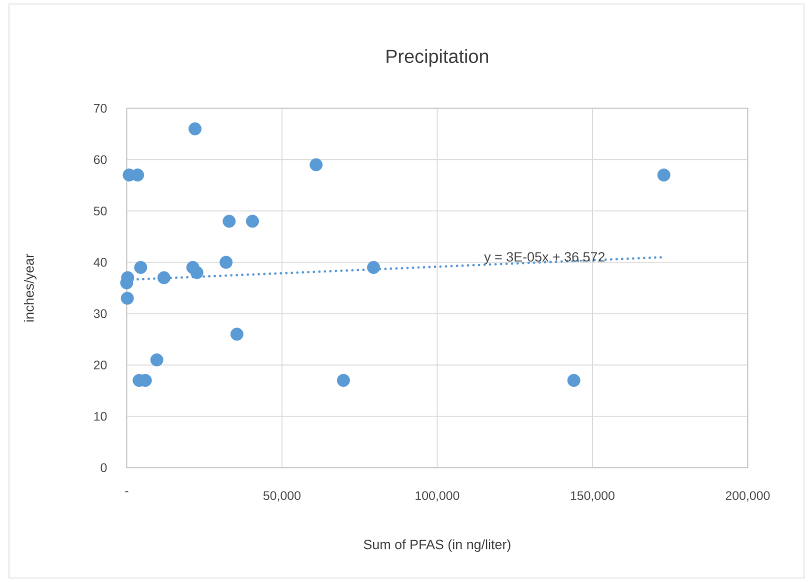 Image resolution: width=811 pixels, height=582 pixels. Describe the element at coordinates (438, 496) in the screenshot. I see `x-tick-label: 100,000` at that location.